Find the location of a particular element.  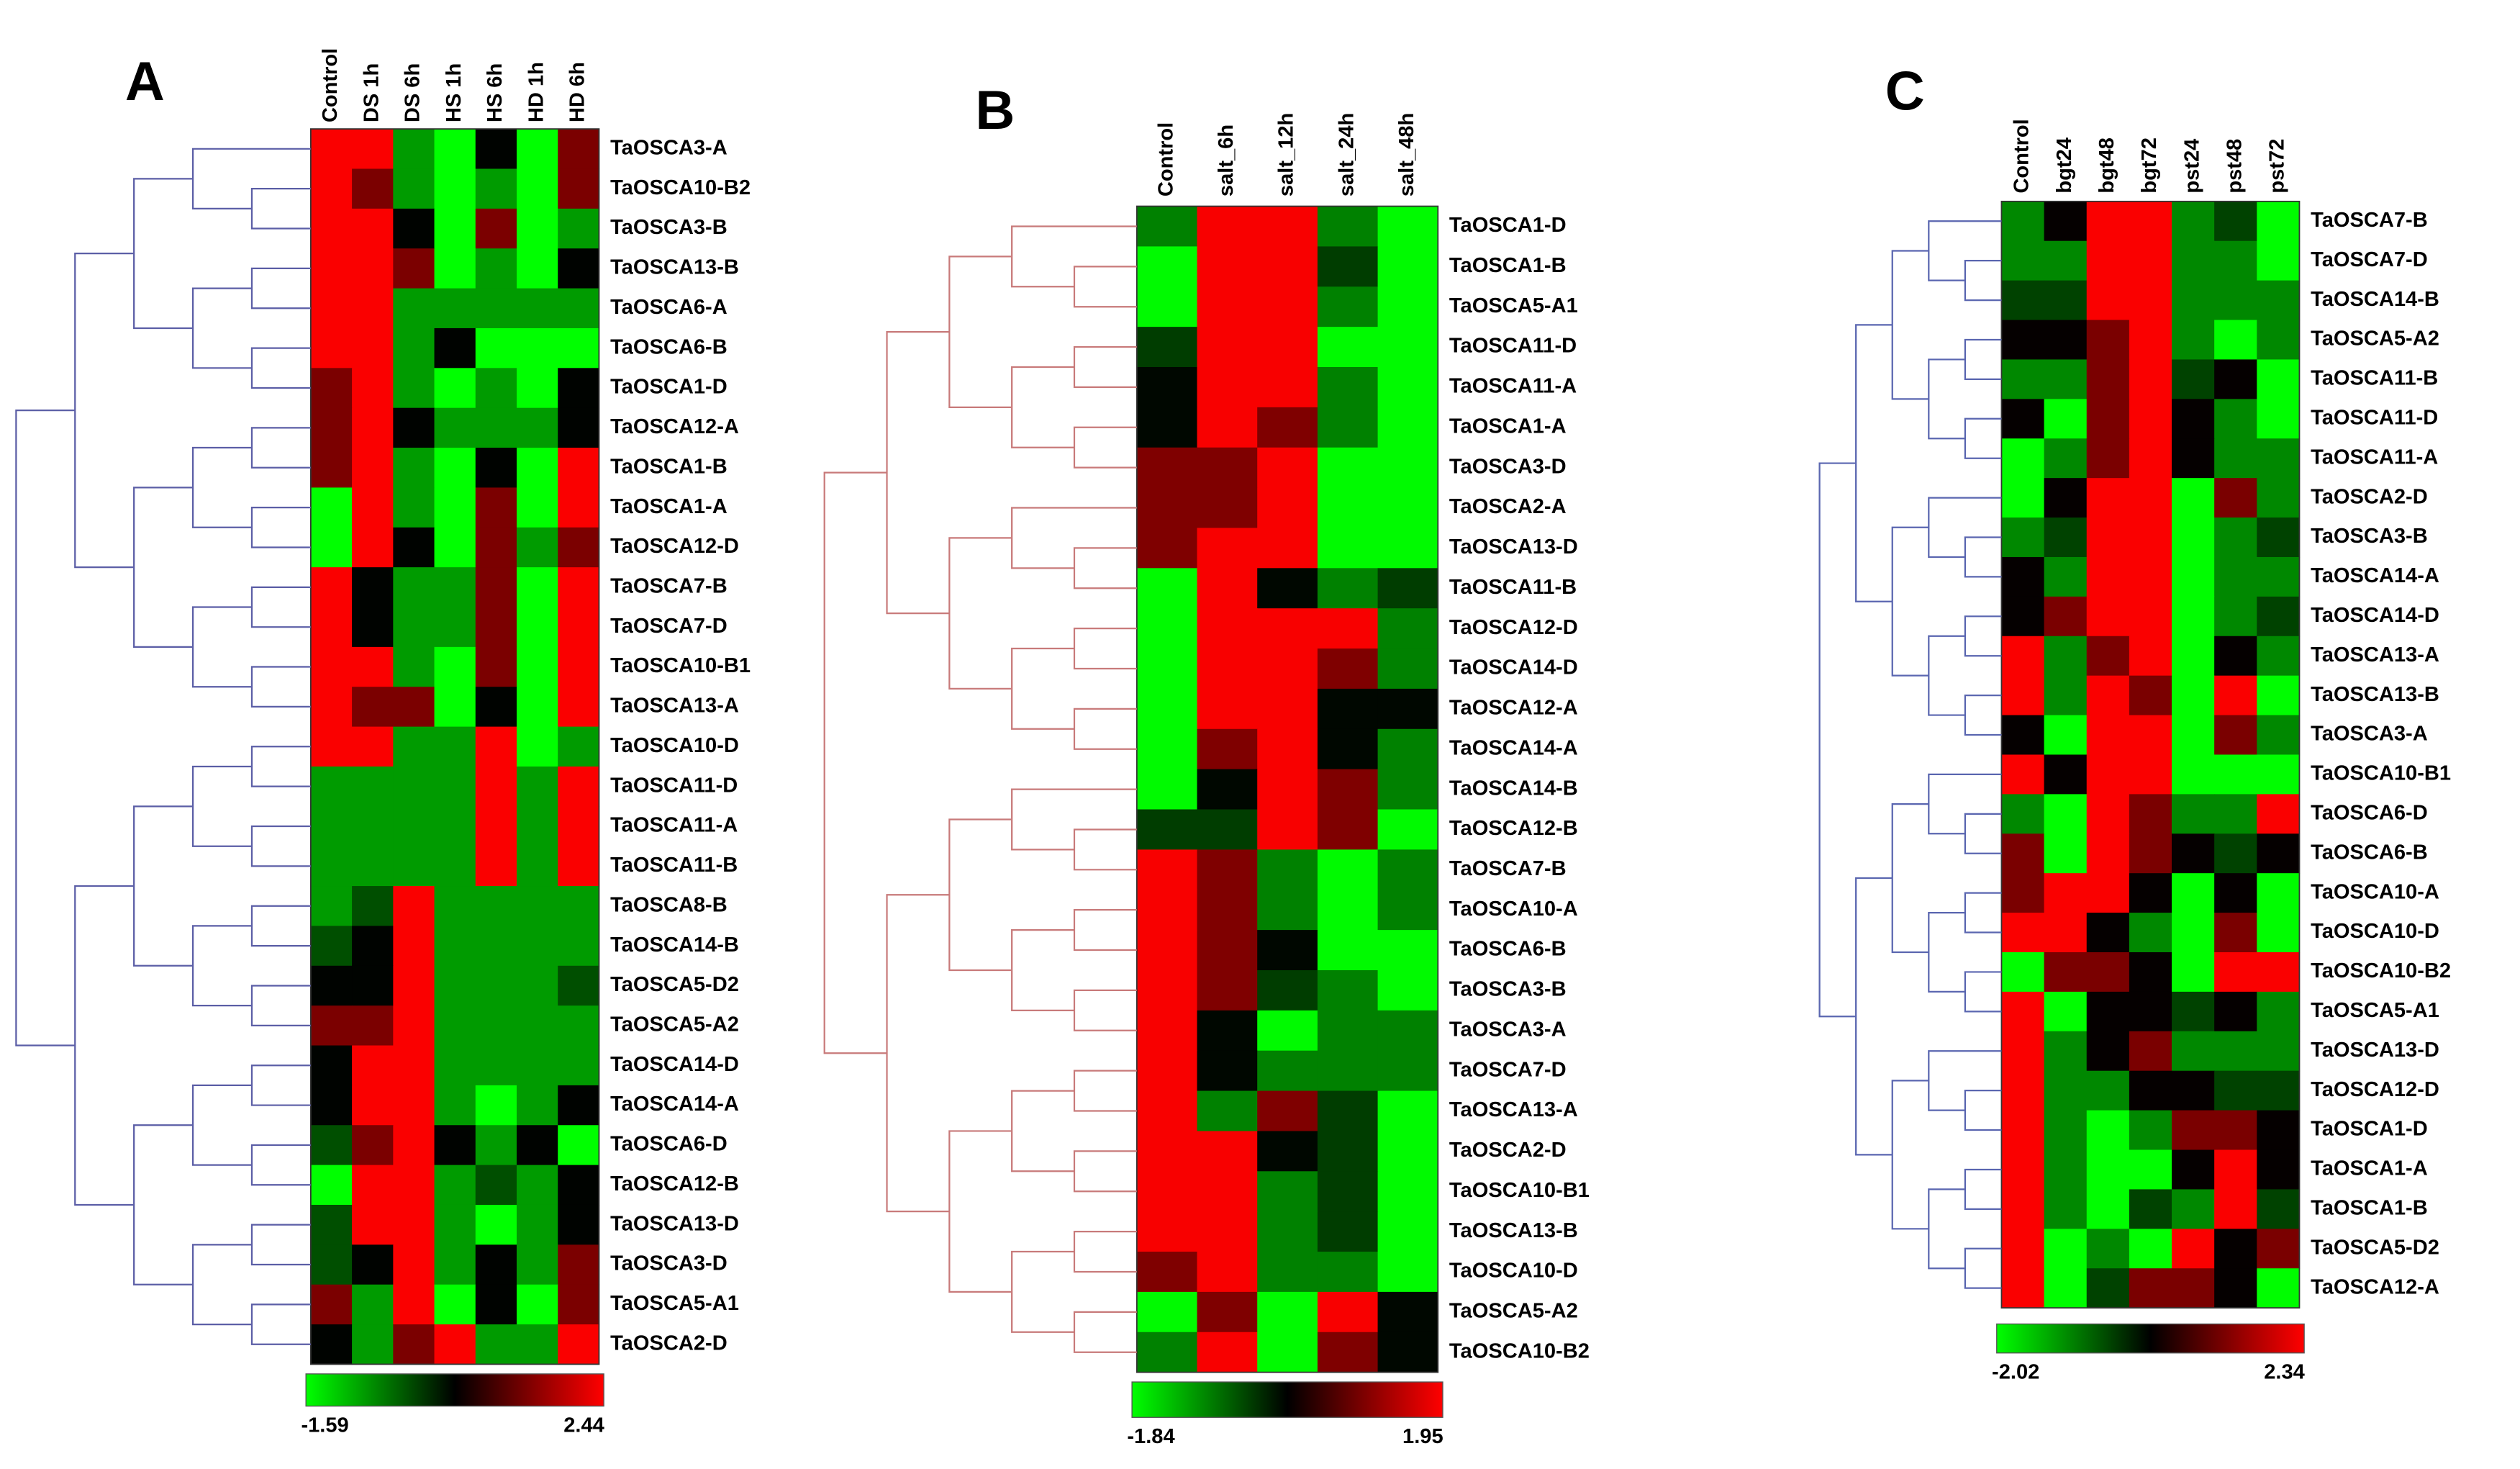

row-label: TaOSCA10-A is located at coordinates (1513, 909).